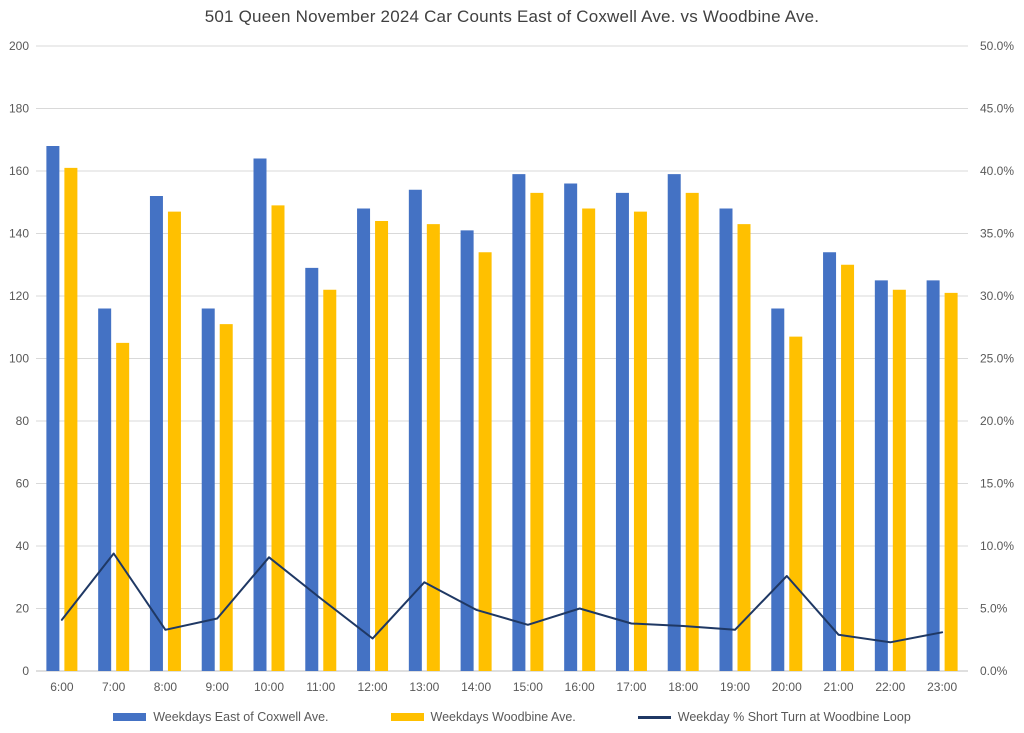  Describe the element at coordinates (683, 687) in the screenshot. I see `x-axis-tick-label: 18:00` at that location.